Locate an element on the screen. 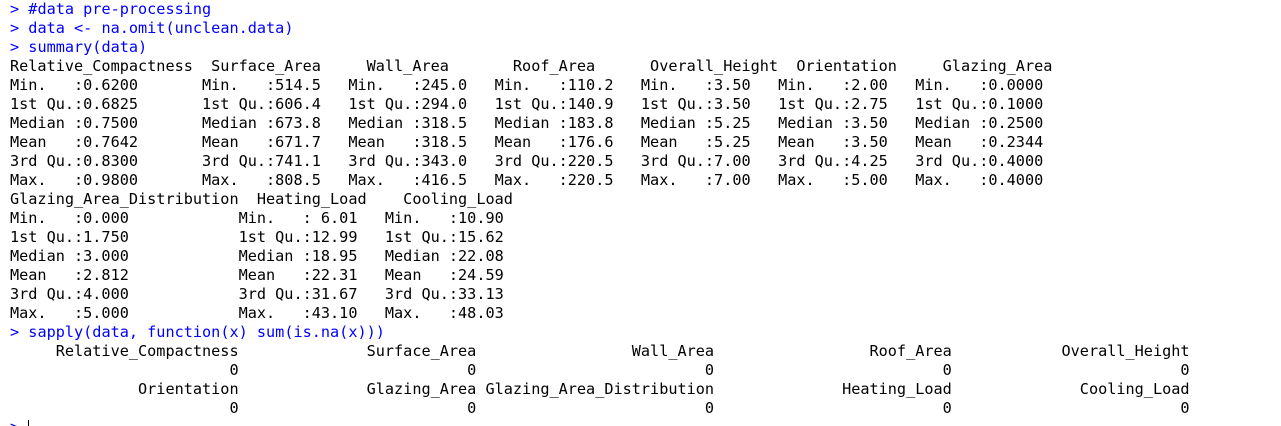  command-text: data <- na.omit(unclean.data) is located at coordinates (161, 28).